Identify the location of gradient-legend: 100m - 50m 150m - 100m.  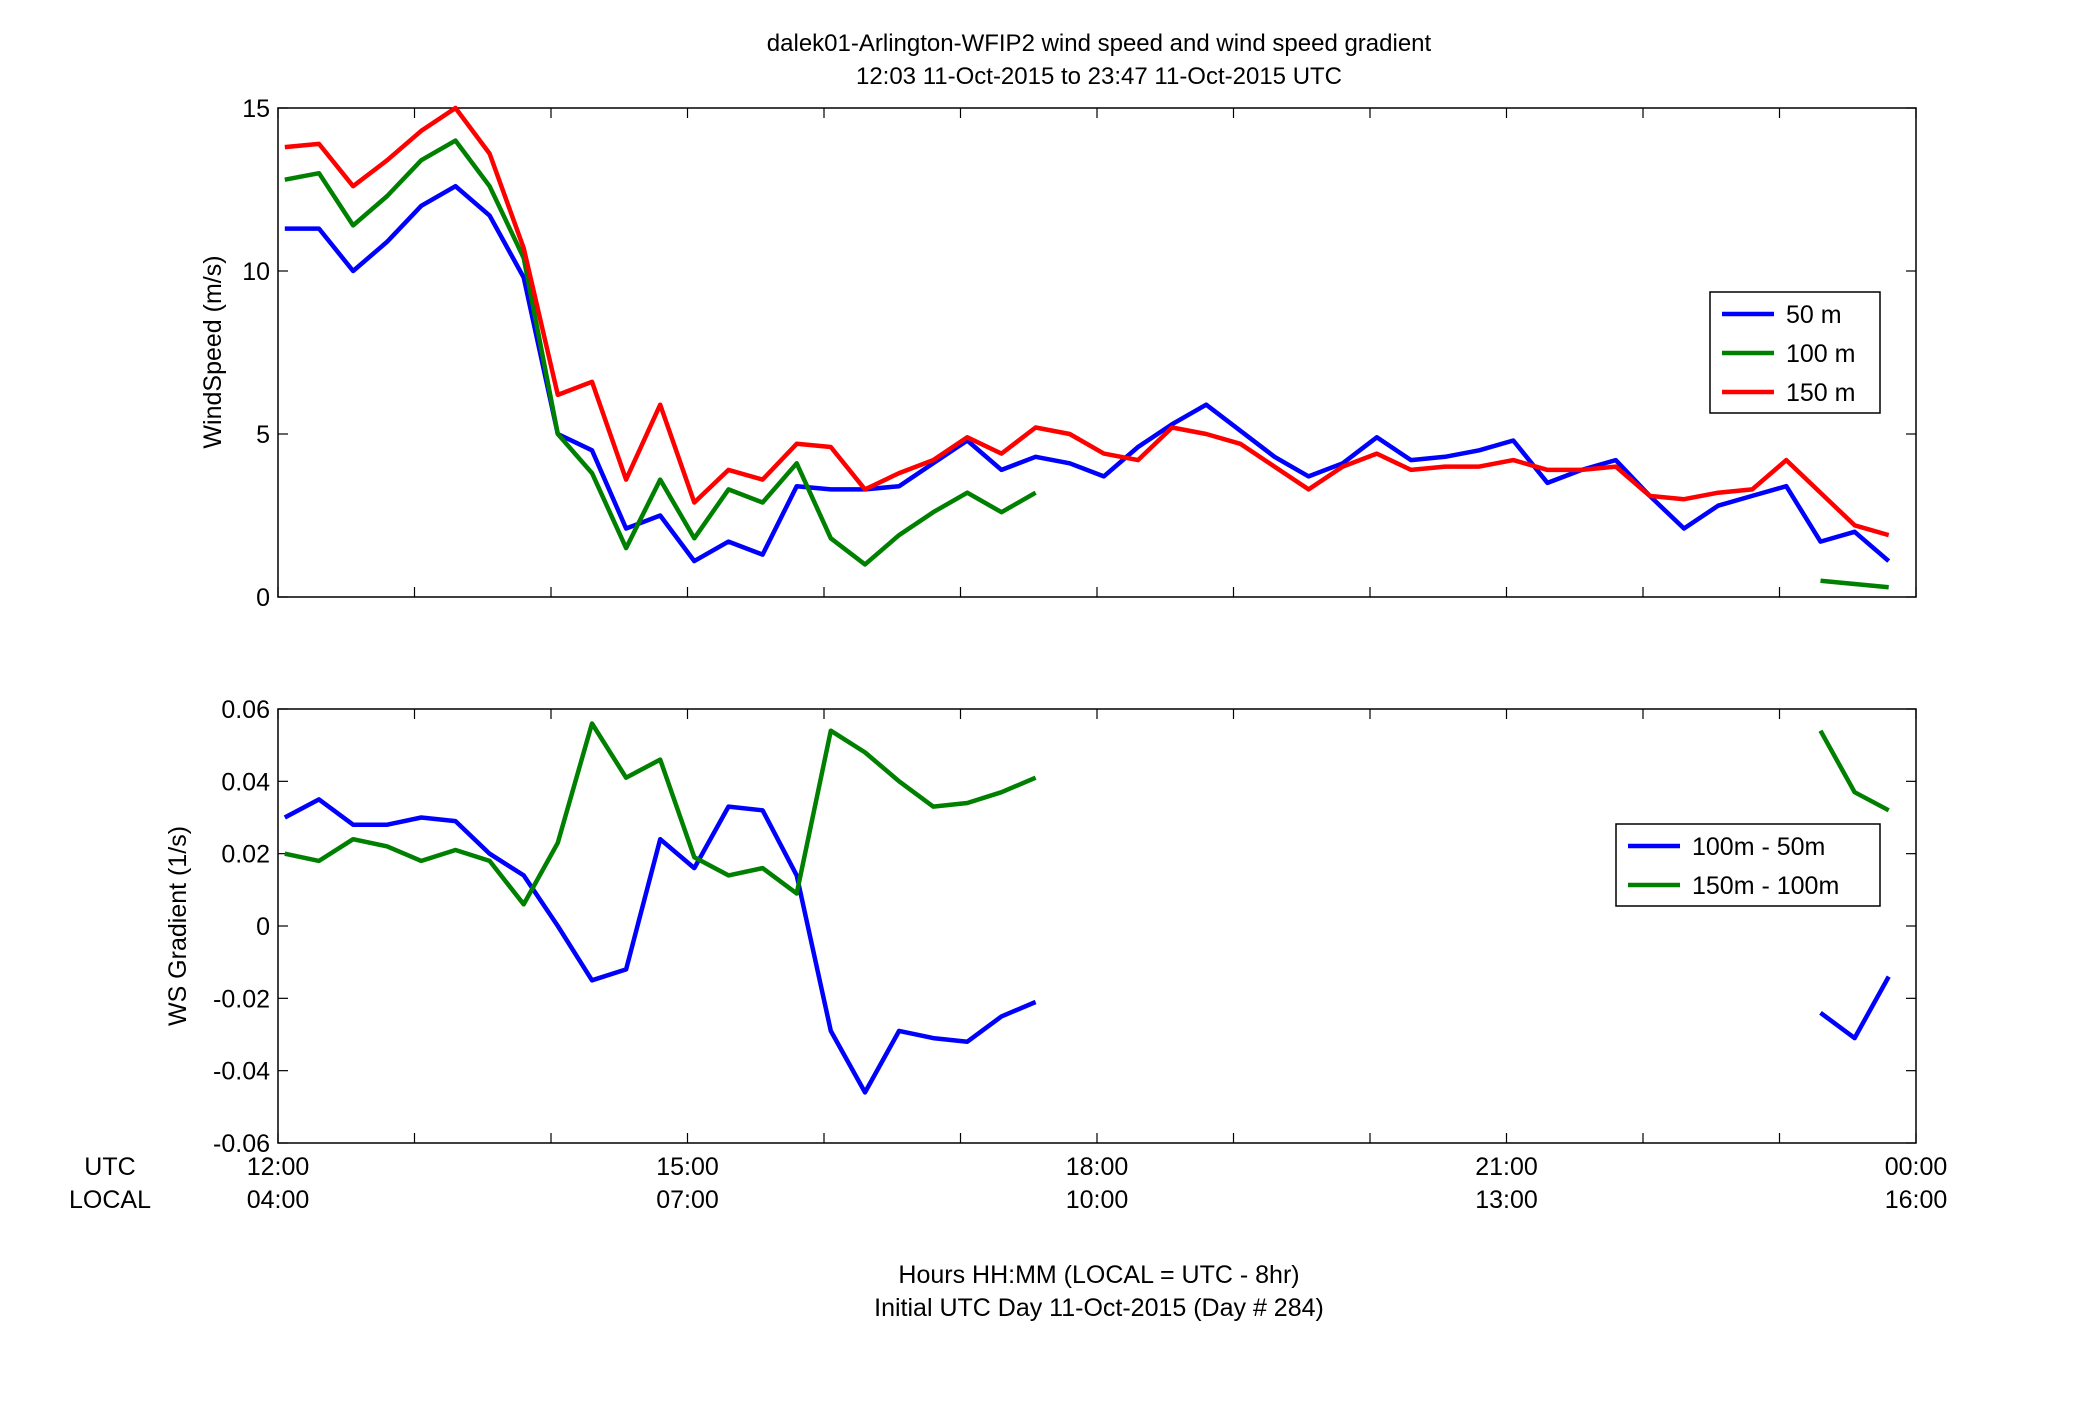
(1748, 865).